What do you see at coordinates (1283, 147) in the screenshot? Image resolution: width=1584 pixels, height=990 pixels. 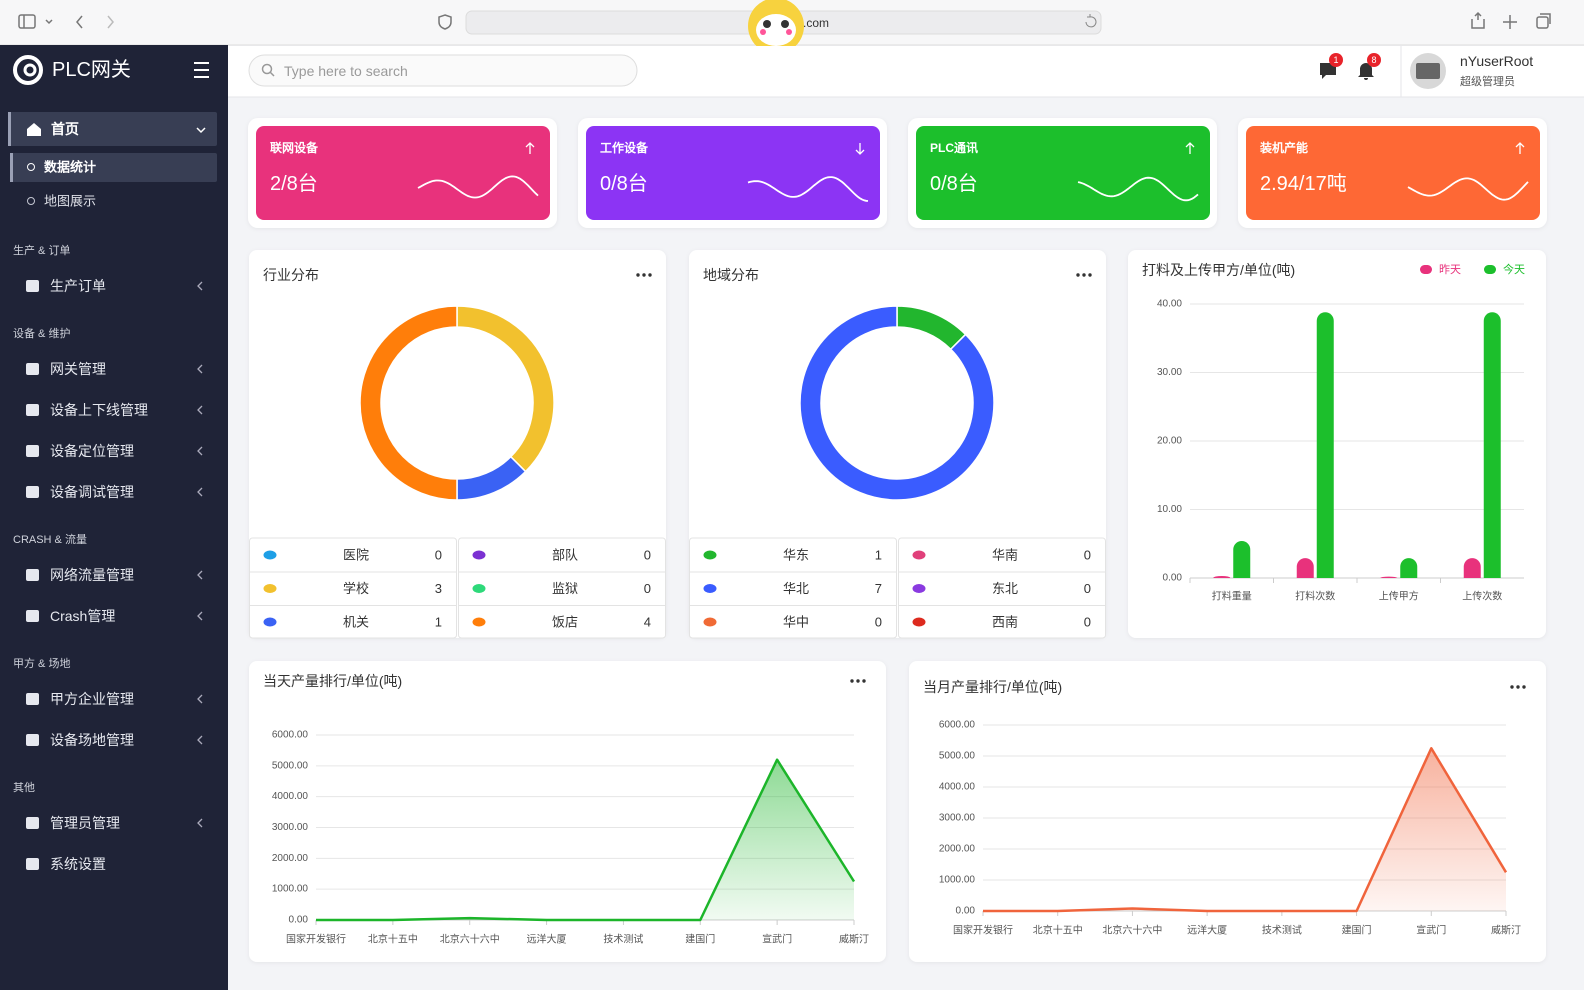 I see `stat-label: 装机产能` at bounding box center [1283, 147].